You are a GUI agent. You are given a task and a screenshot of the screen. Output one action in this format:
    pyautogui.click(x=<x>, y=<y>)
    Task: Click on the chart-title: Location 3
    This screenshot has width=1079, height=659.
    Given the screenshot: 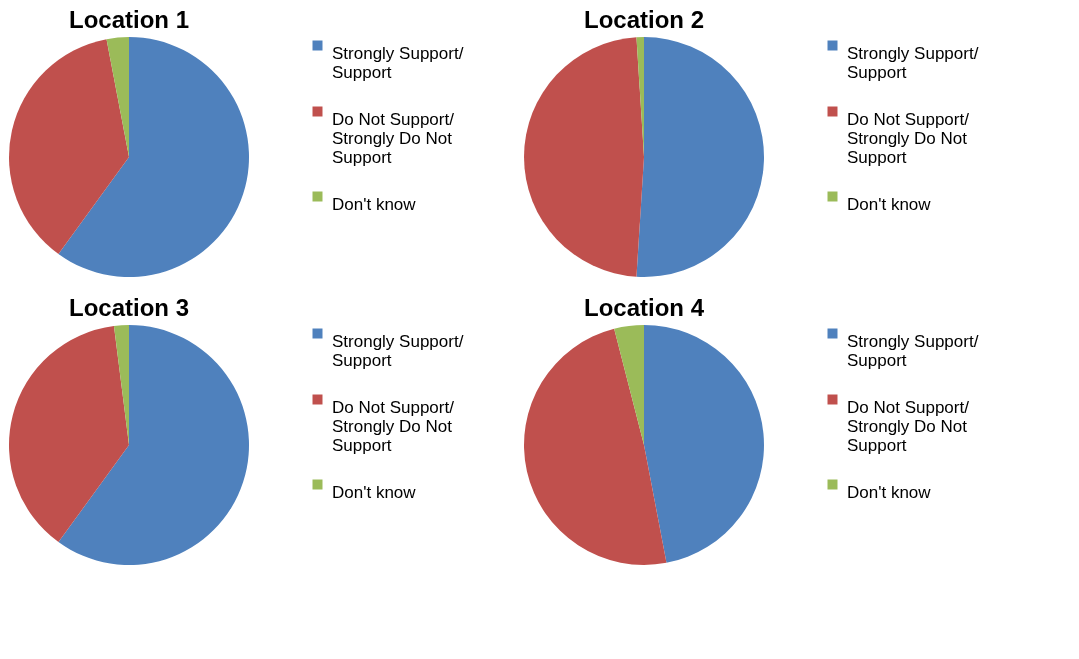 What is the action you would take?
    pyautogui.click(x=129, y=307)
    